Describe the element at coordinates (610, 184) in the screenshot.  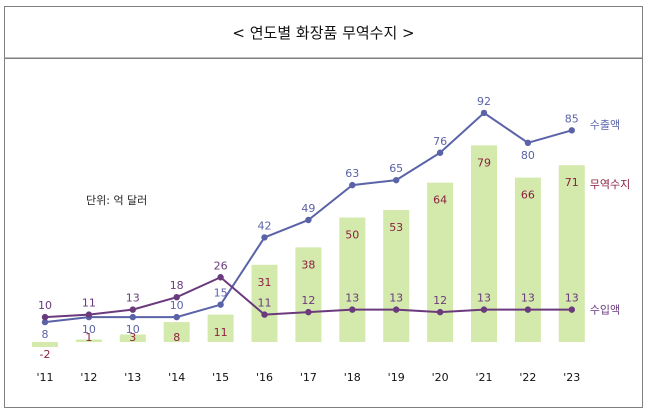
I see `legend-trade-balance: 무역수지` at that location.